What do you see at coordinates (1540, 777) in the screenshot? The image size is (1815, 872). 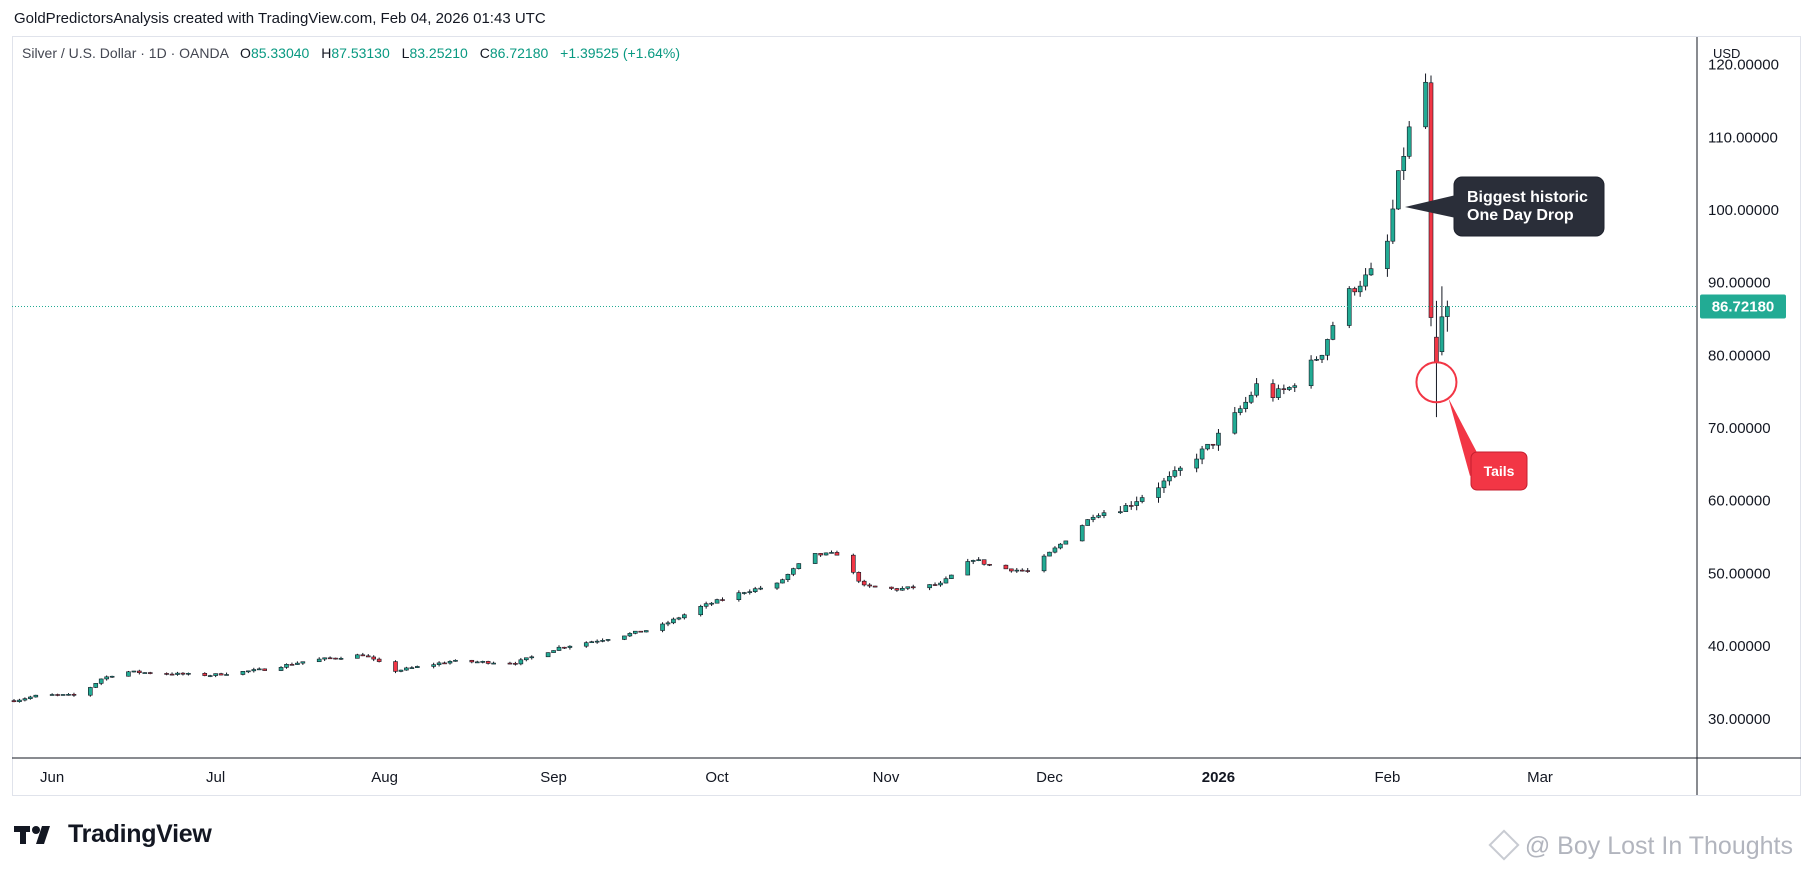 I see `time-tick-label: Mar` at bounding box center [1540, 777].